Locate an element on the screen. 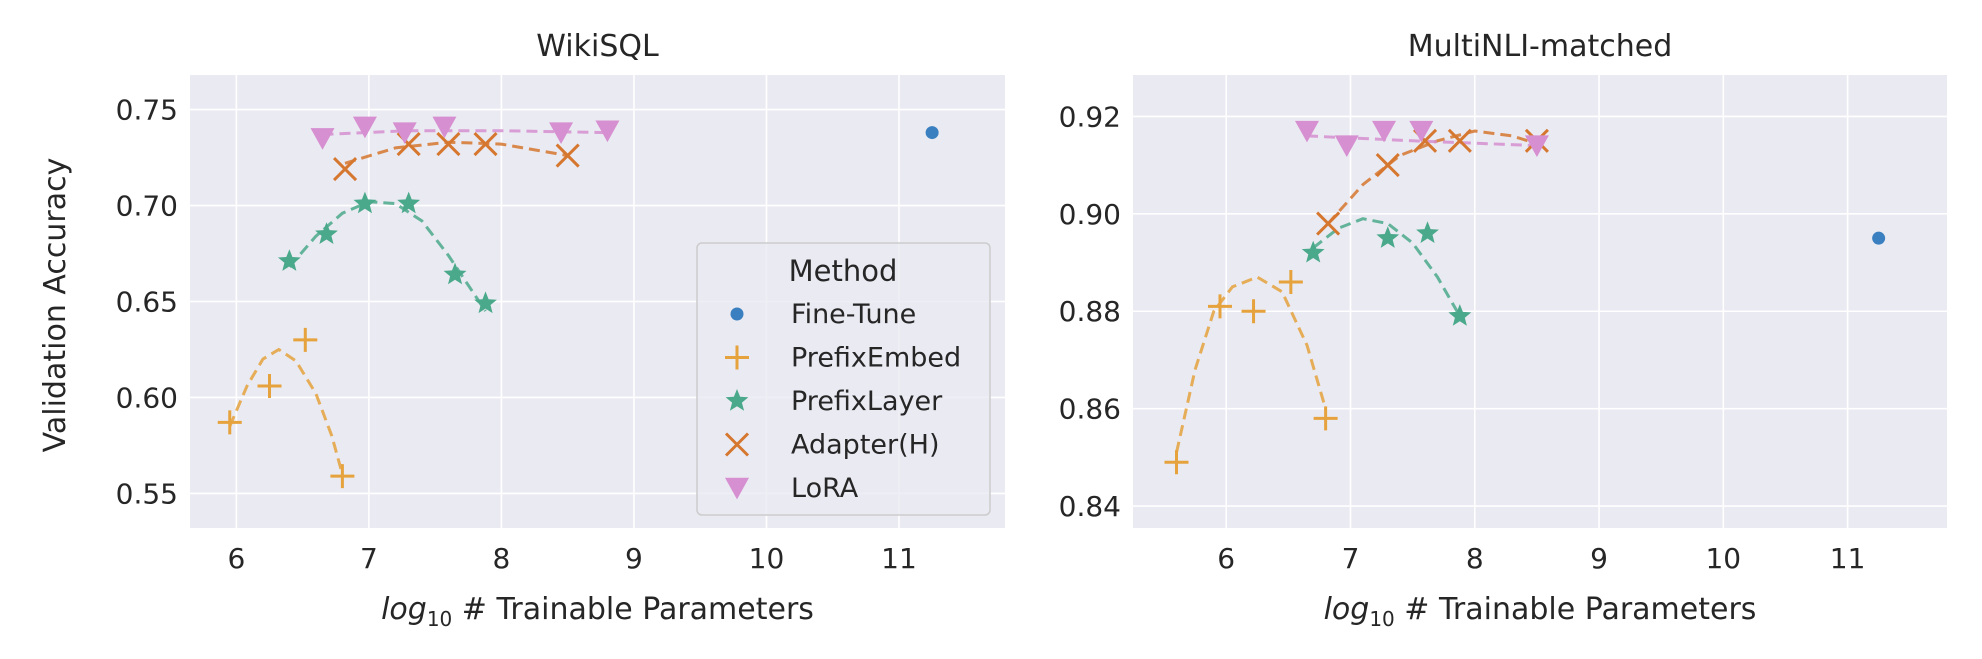 This screenshot has width=1982, height=659. panel-title: WikiSQL is located at coordinates (597, 46).